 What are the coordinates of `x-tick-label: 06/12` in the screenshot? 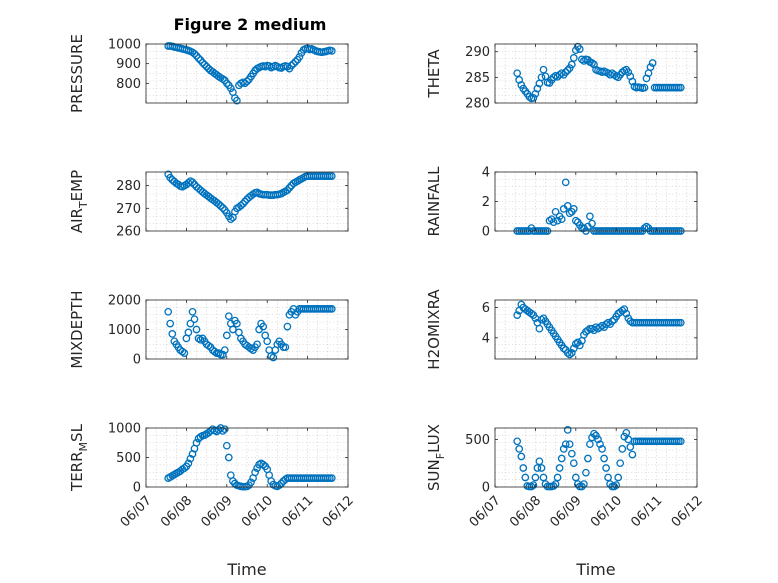 It's located at (687, 511).